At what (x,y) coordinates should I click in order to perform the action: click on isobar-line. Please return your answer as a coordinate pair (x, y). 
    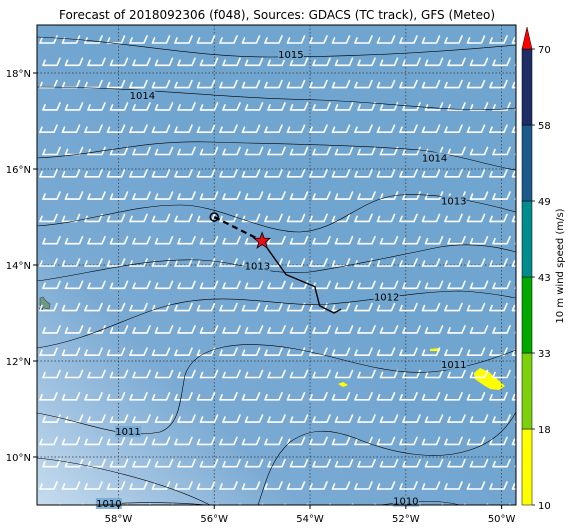
    Looking at the image, I should click on (276, 47).